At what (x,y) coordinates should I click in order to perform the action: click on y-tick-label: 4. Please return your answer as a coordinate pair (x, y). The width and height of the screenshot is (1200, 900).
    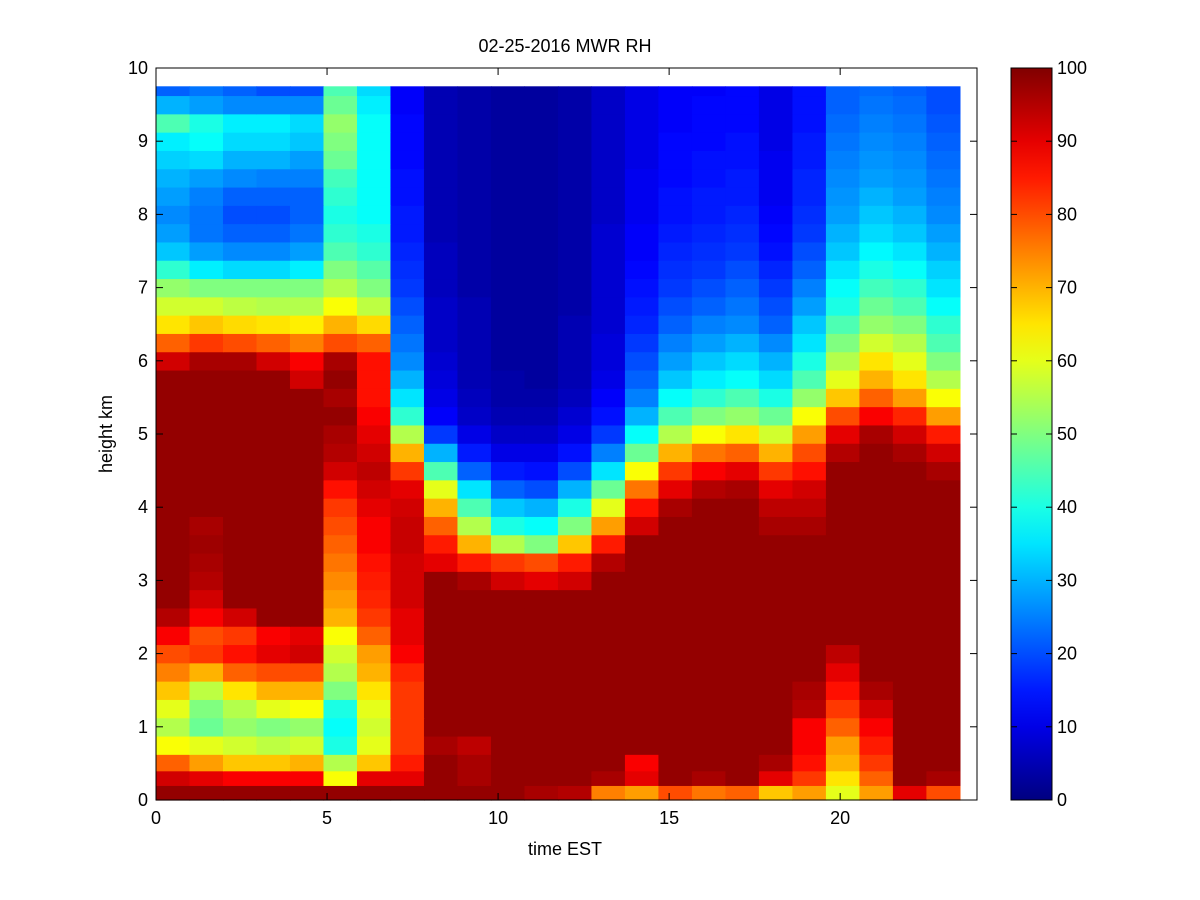
    Looking at the image, I should click on (143, 507).